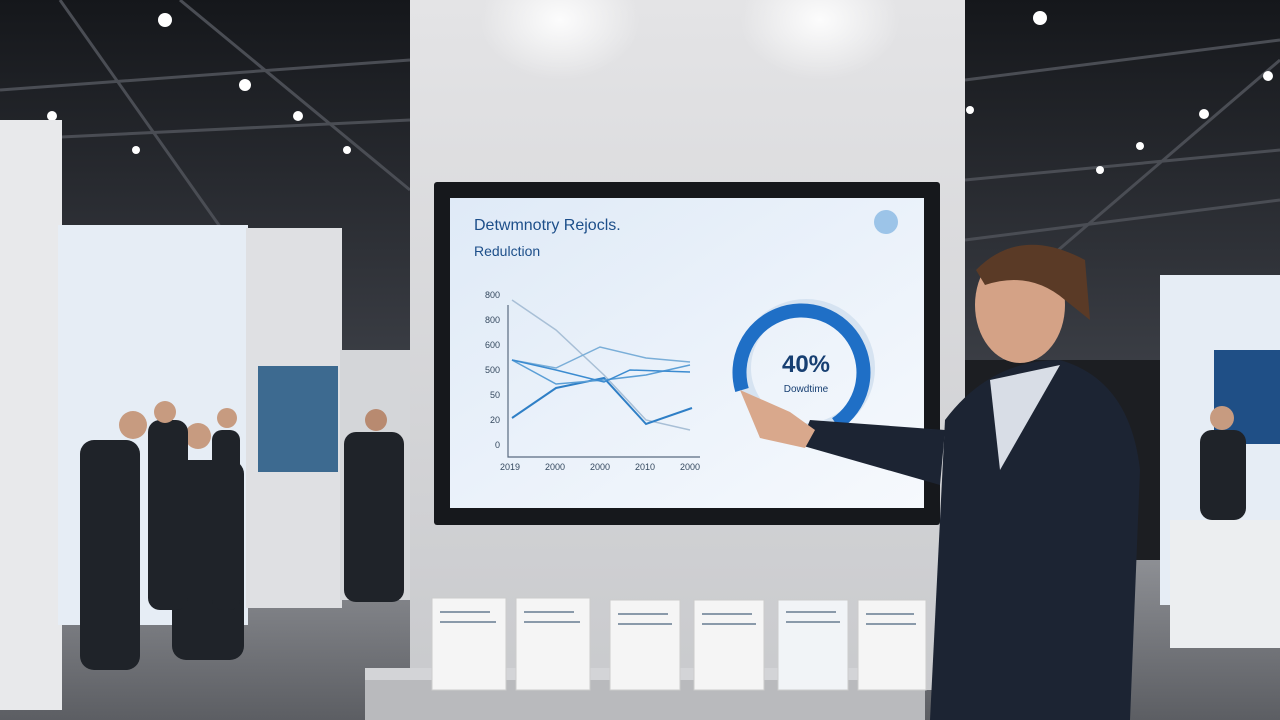  What do you see at coordinates (806, 389) in the screenshot?
I see `gauge-label: Dowdtime` at bounding box center [806, 389].